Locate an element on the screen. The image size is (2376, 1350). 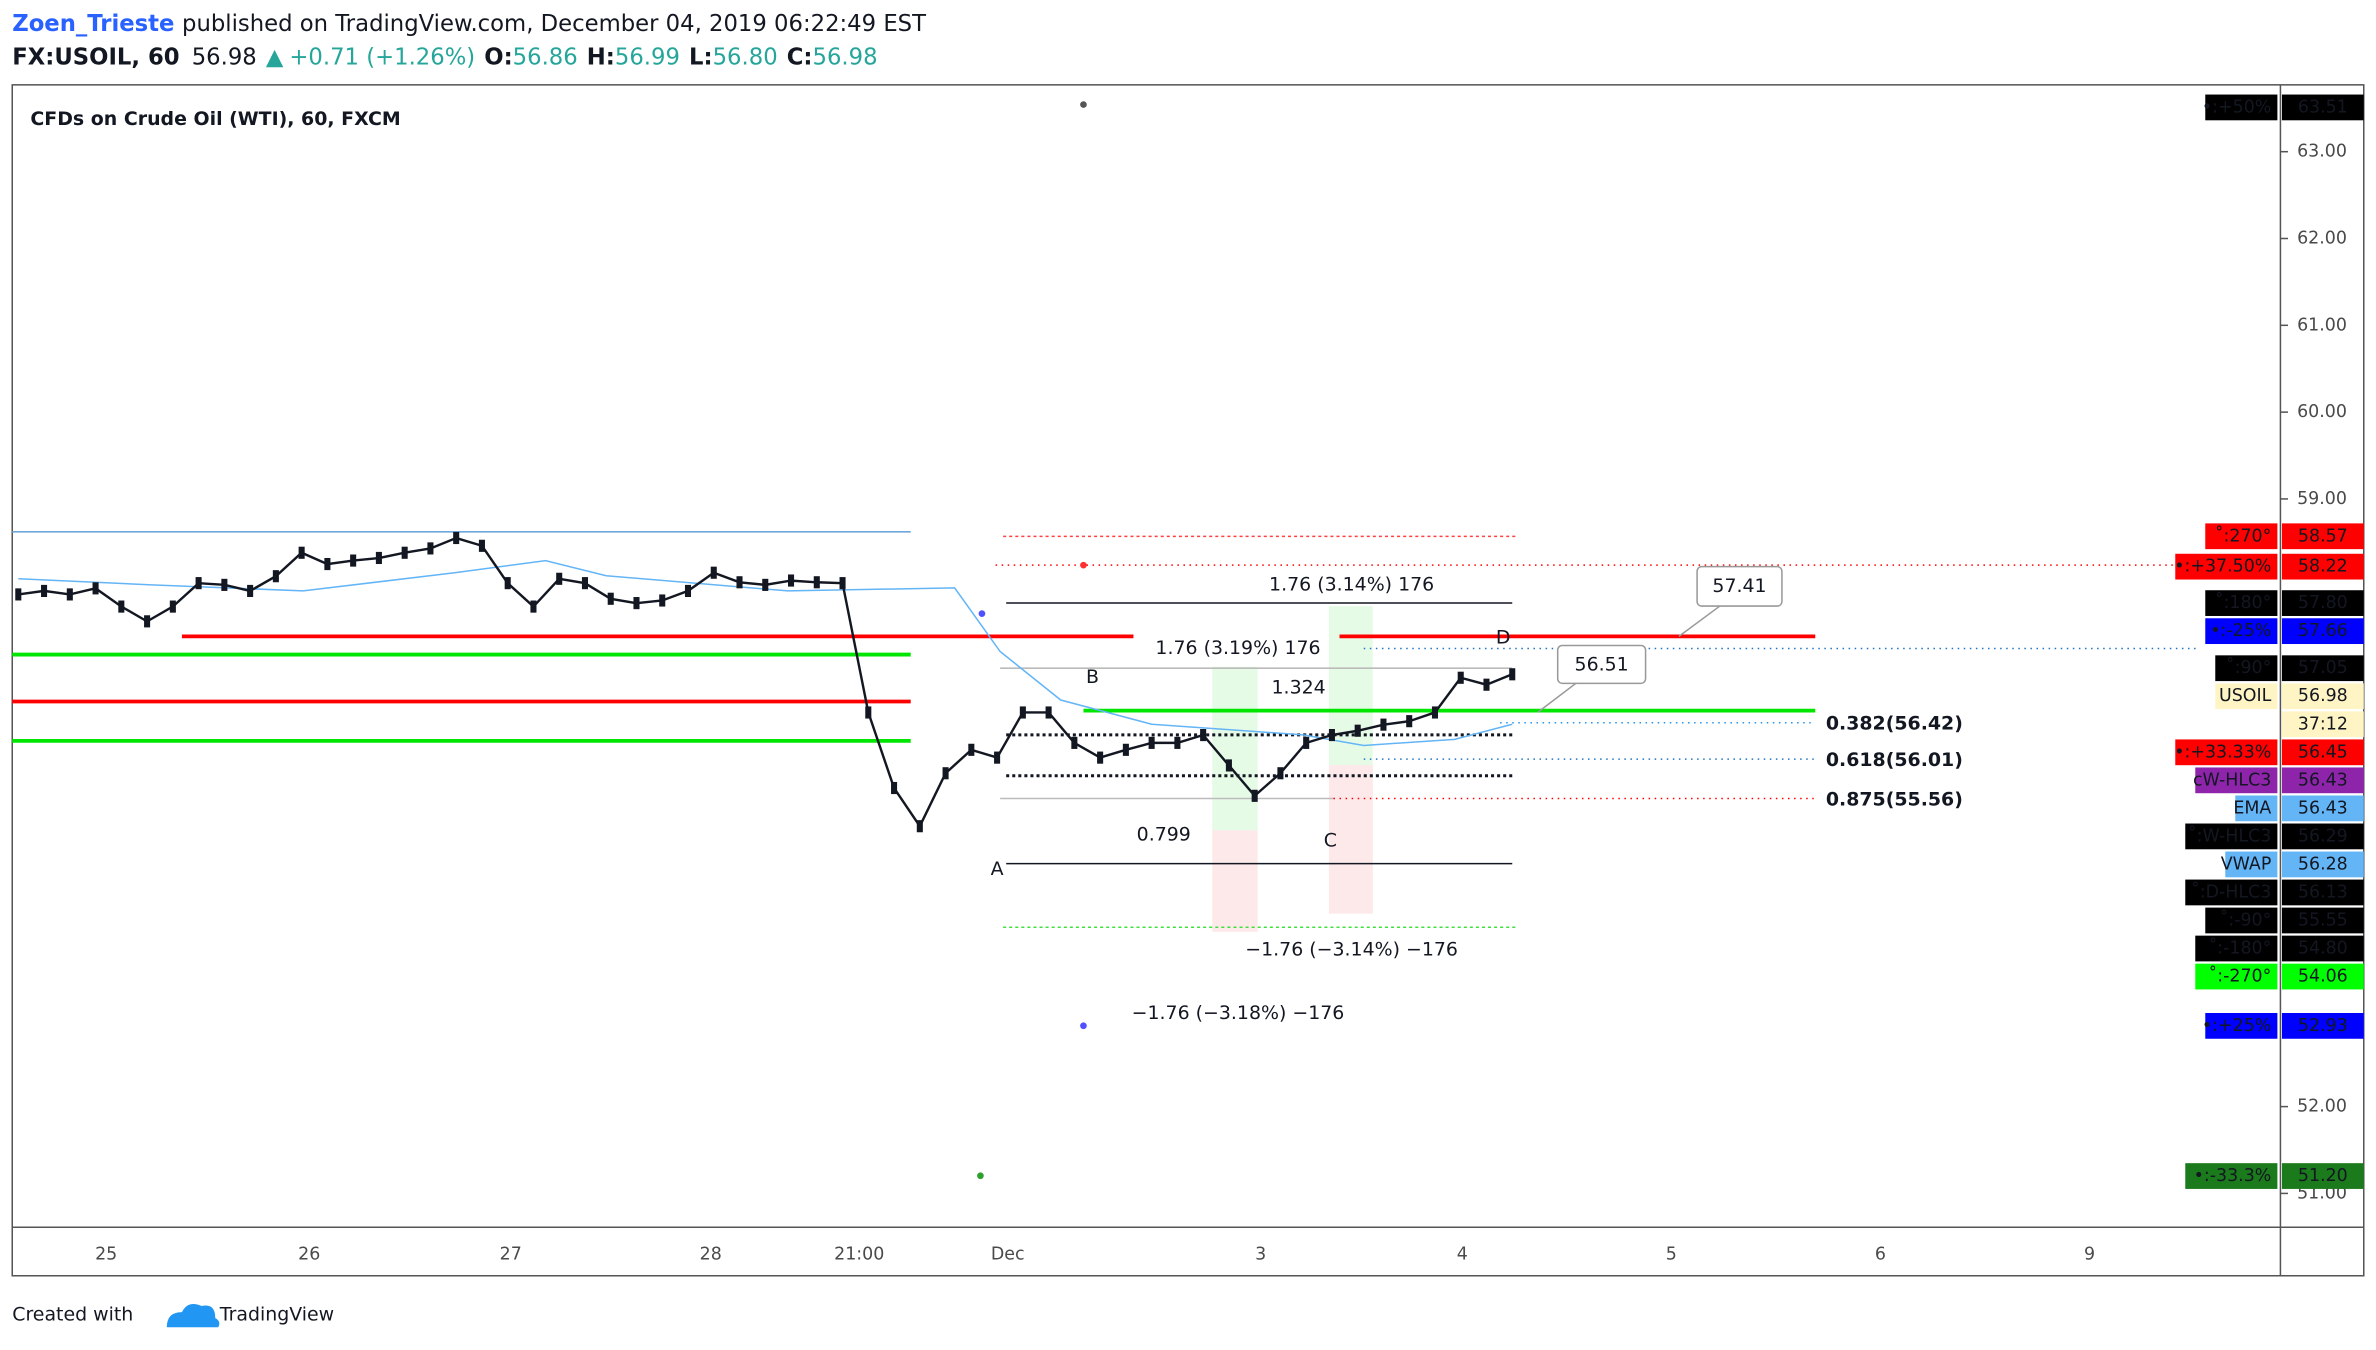
x-tick-label: 21:00 is located at coordinates (859, 1255).